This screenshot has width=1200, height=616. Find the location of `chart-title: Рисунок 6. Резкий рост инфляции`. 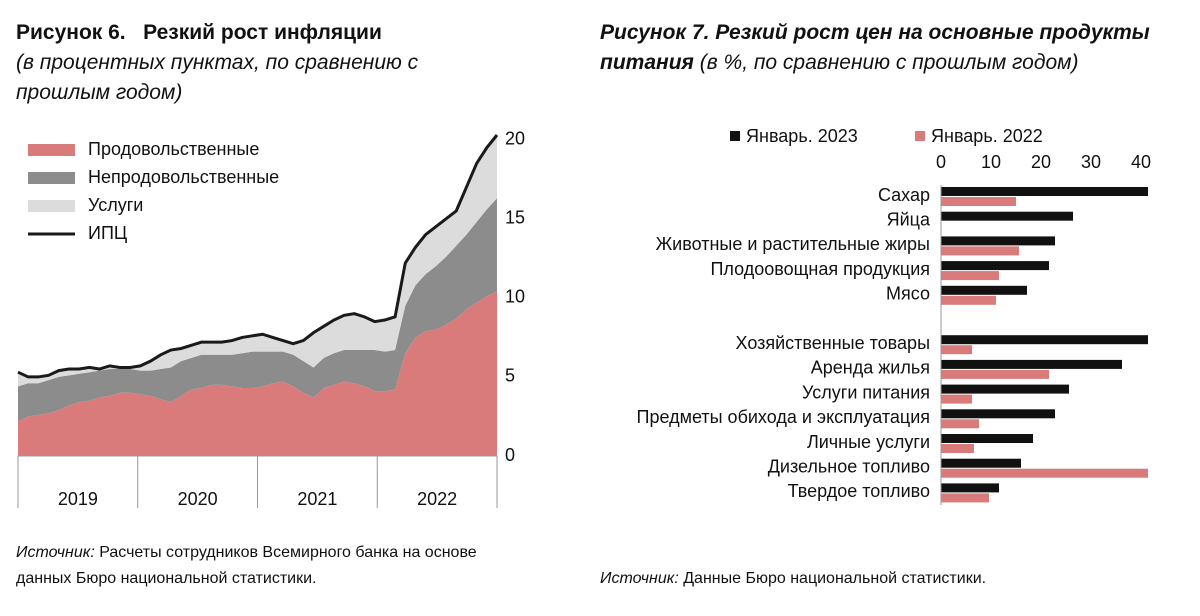

chart-title: Рисунок 6. Резкий рост инфляции is located at coordinates (199, 32).